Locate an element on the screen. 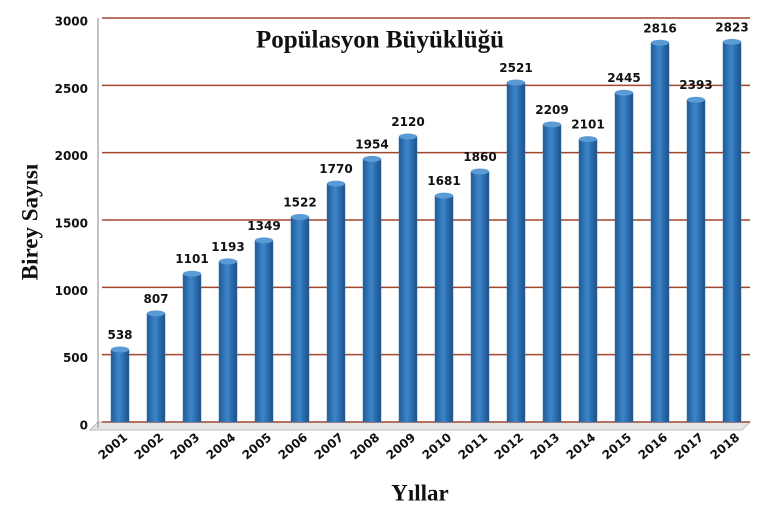 This screenshot has width=761, height=516. x-tick-label: 2011 is located at coordinates (473, 446).